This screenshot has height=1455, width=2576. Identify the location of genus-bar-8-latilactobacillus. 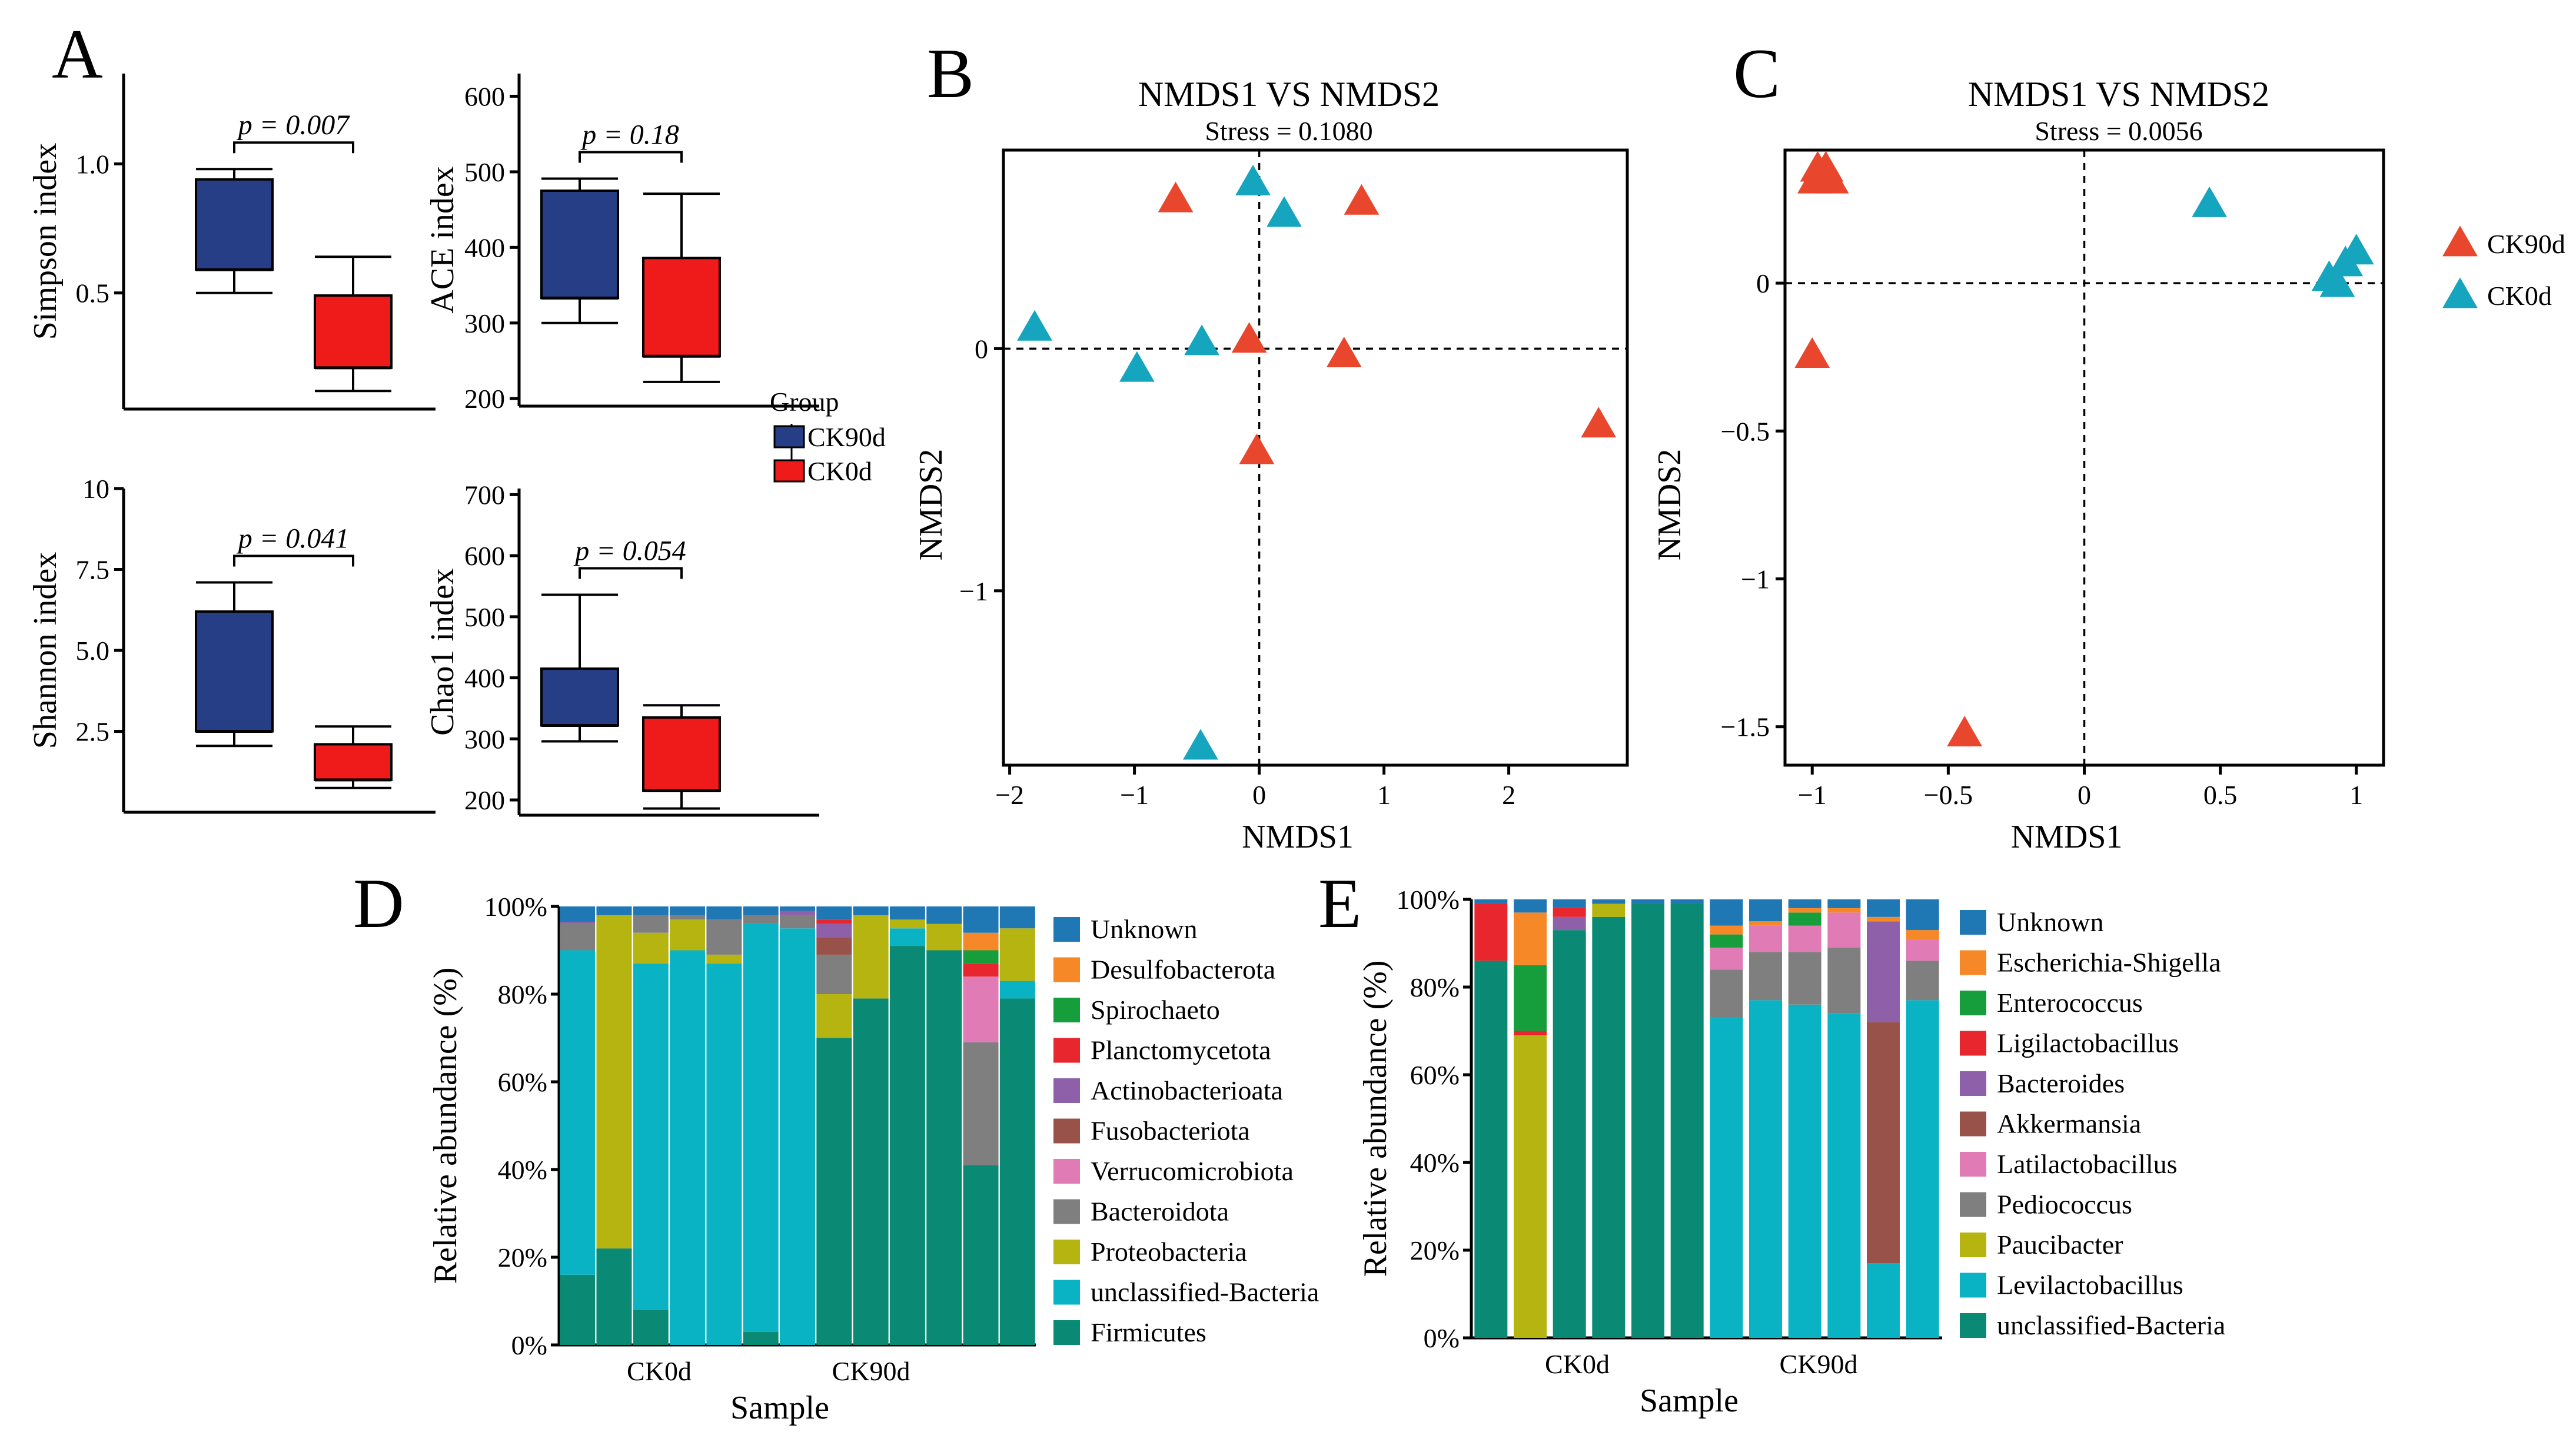
(1765, 938).